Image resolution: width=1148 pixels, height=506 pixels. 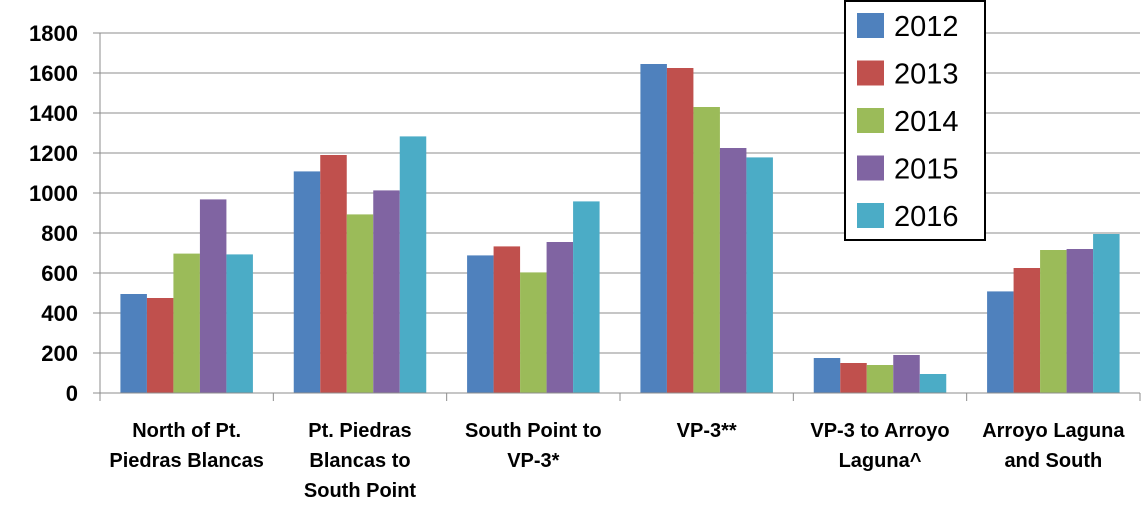 What do you see at coordinates (53, 213) in the screenshot?
I see `y-tick-labels: 0 200 400 600 800 1000 1200 1400 1600 1800` at bounding box center [53, 213].